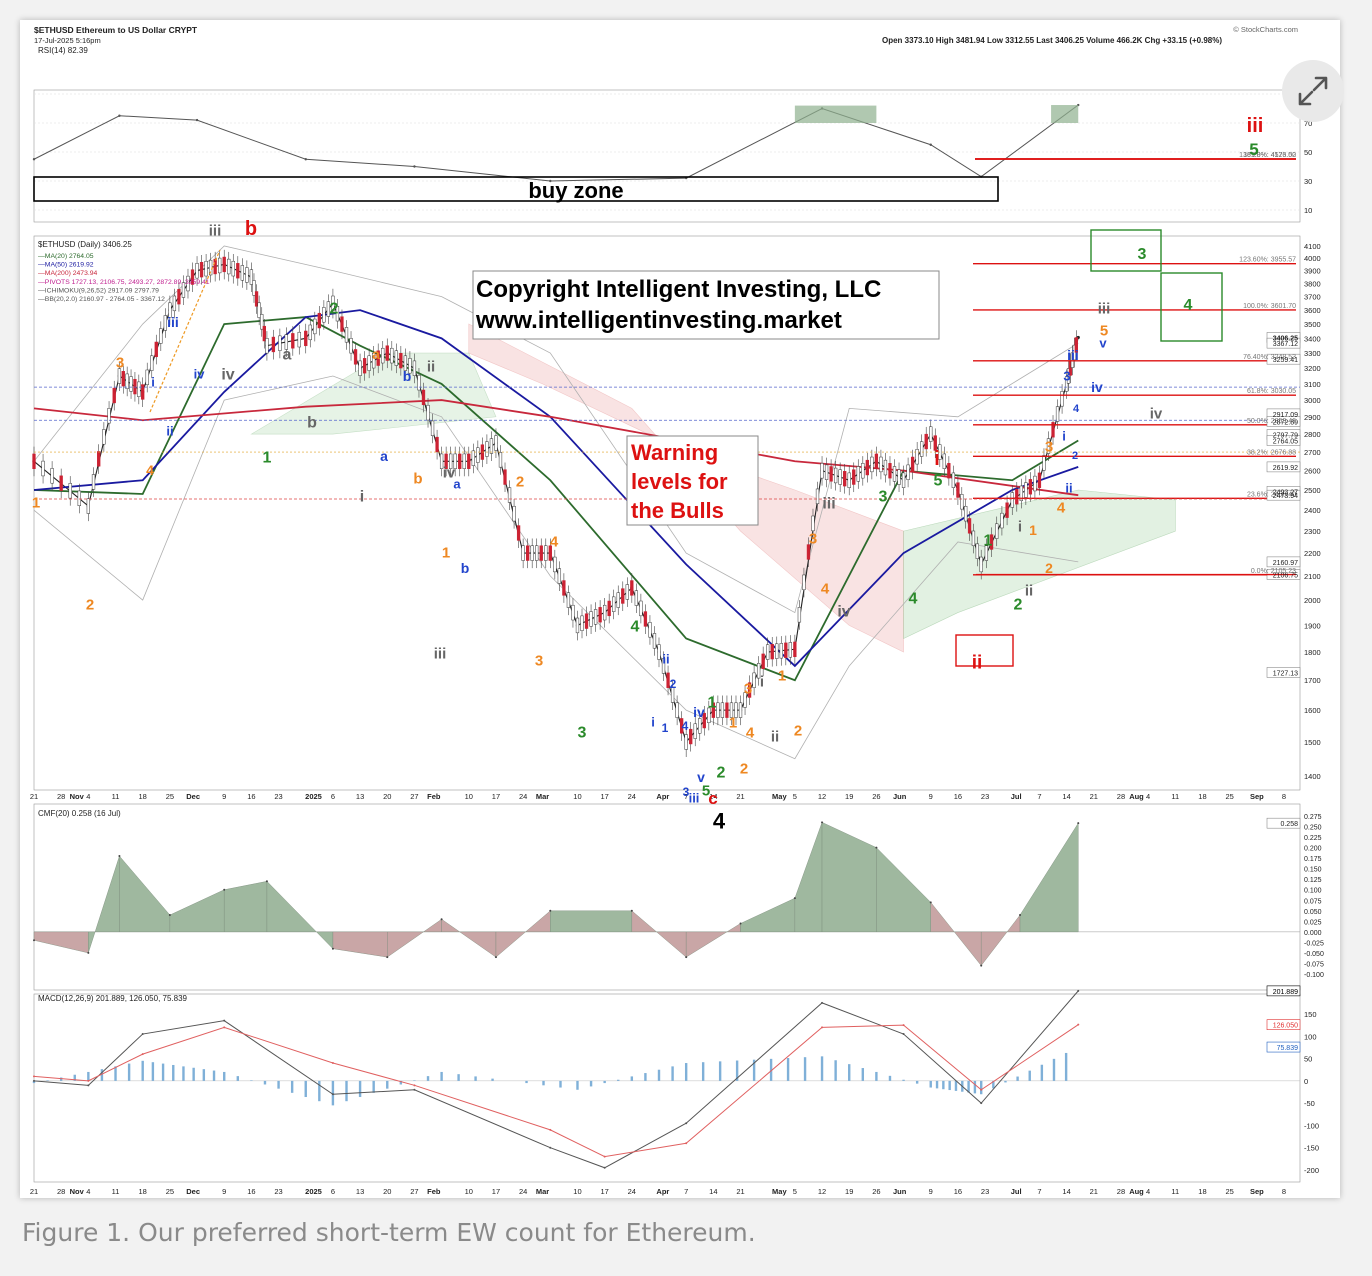 The height and width of the screenshot is (1276, 1372). What do you see at coordinates (1285, 338) in the screenshot?
I see `price-tag: 3406.25` at bounding box center [1285, 338].